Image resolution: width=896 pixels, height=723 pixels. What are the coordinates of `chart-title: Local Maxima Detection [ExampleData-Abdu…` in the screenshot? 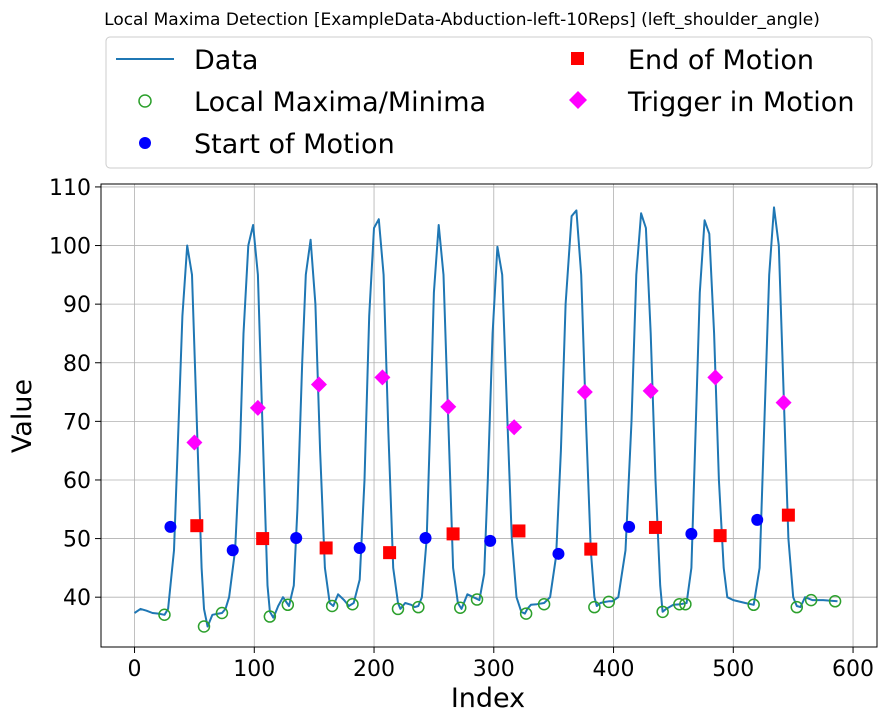 It's located at (462, 20).